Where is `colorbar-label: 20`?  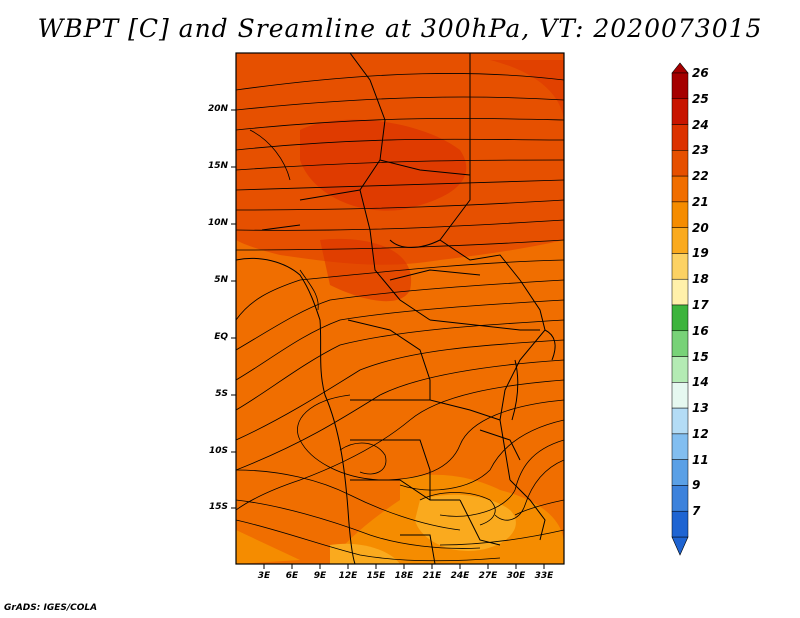
colorbar-label: 20 is located at coordinates (700, 227).